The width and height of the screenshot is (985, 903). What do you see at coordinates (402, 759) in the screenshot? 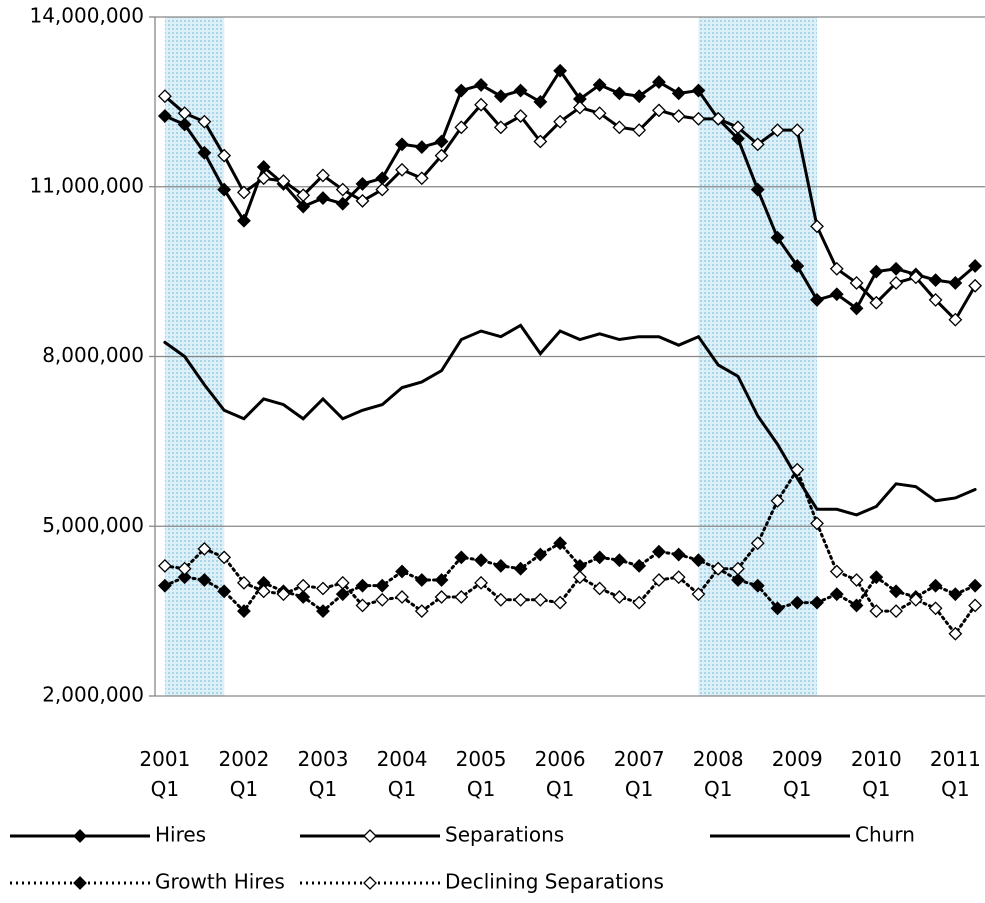
I see `x-tick-label-line: 2004` at bounding box center [402, 759].